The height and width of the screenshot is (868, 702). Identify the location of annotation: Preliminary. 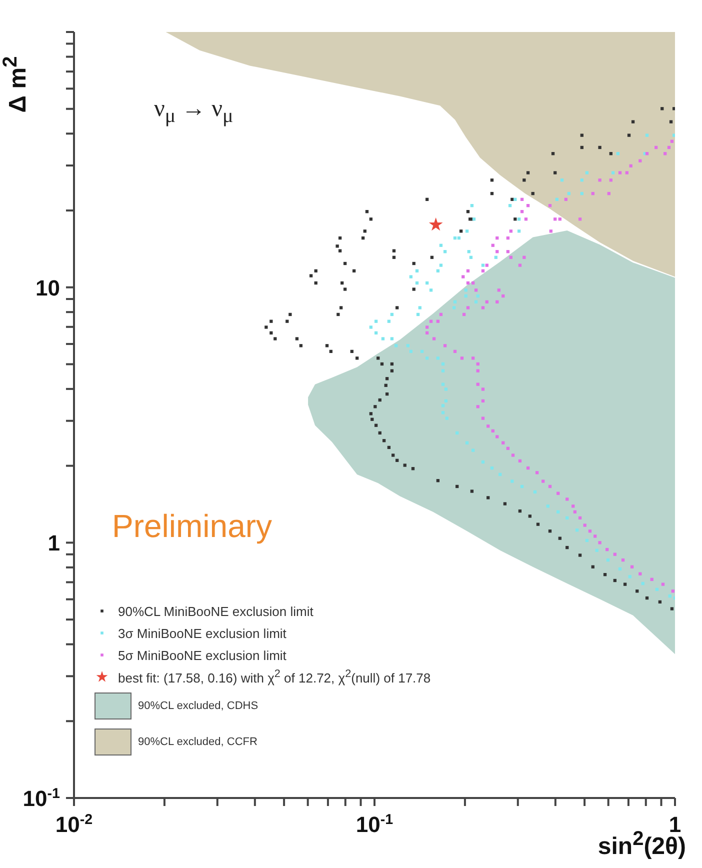
(192, 526).